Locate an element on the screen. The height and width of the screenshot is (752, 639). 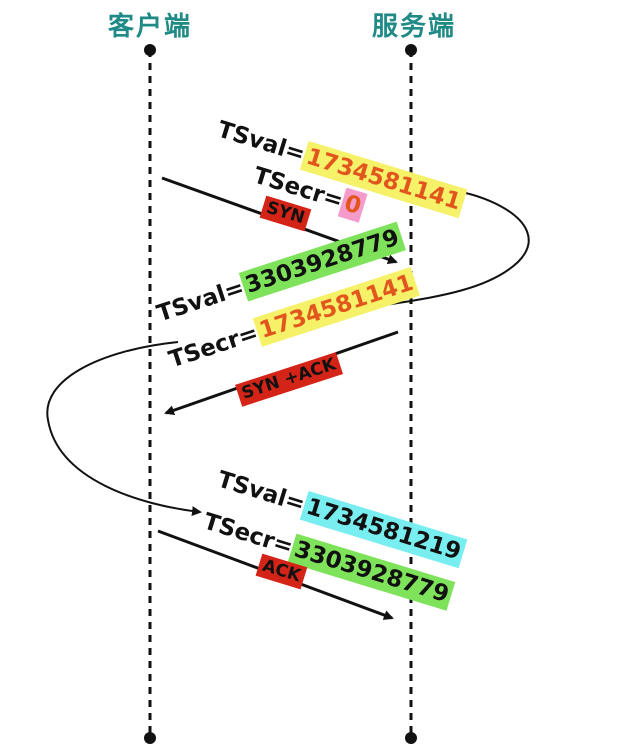
server-lifeline-bottom-dot is located at coordinates (411, 738).